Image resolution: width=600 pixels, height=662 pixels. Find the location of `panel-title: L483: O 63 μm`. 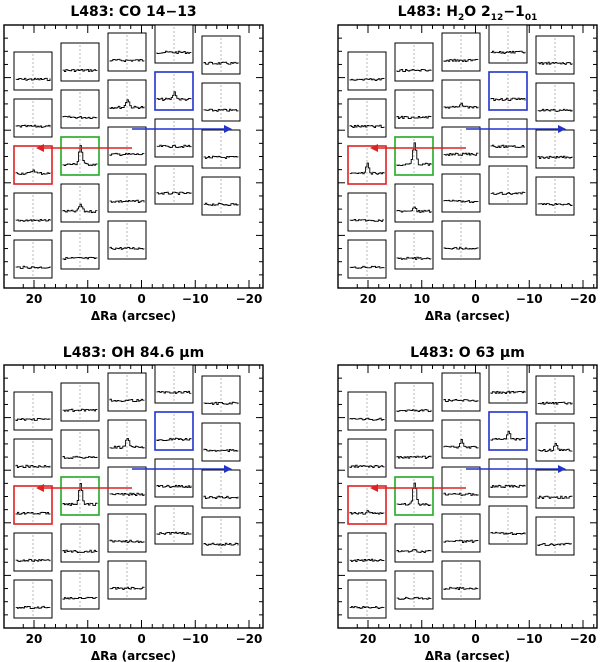

panel-title: L483: O 63 μm is located at coordinates (467, 353).